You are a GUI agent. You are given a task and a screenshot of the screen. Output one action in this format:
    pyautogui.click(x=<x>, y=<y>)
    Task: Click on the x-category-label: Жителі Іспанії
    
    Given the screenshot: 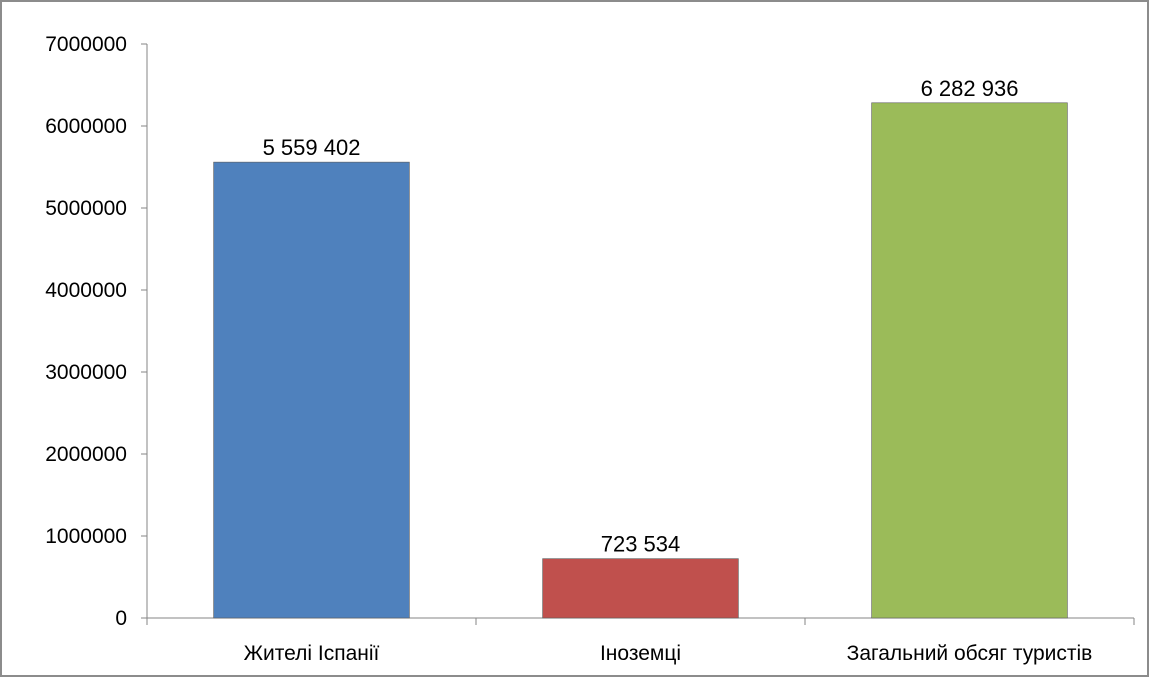 What is the action you would take?
    pyautogui.click(x=312, y=653)
    